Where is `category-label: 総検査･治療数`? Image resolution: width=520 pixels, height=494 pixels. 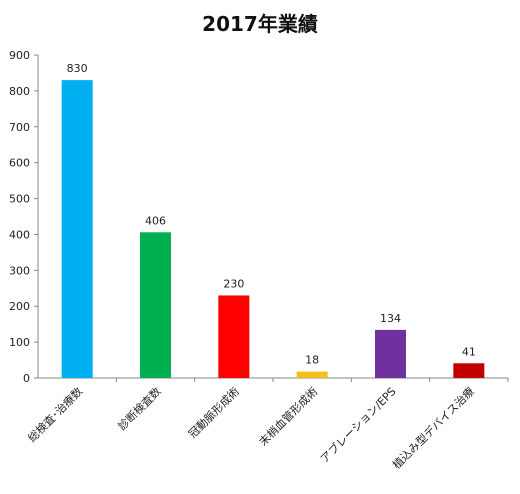
category-label: 総検査･治療数 is located at coordinates (55, 414).